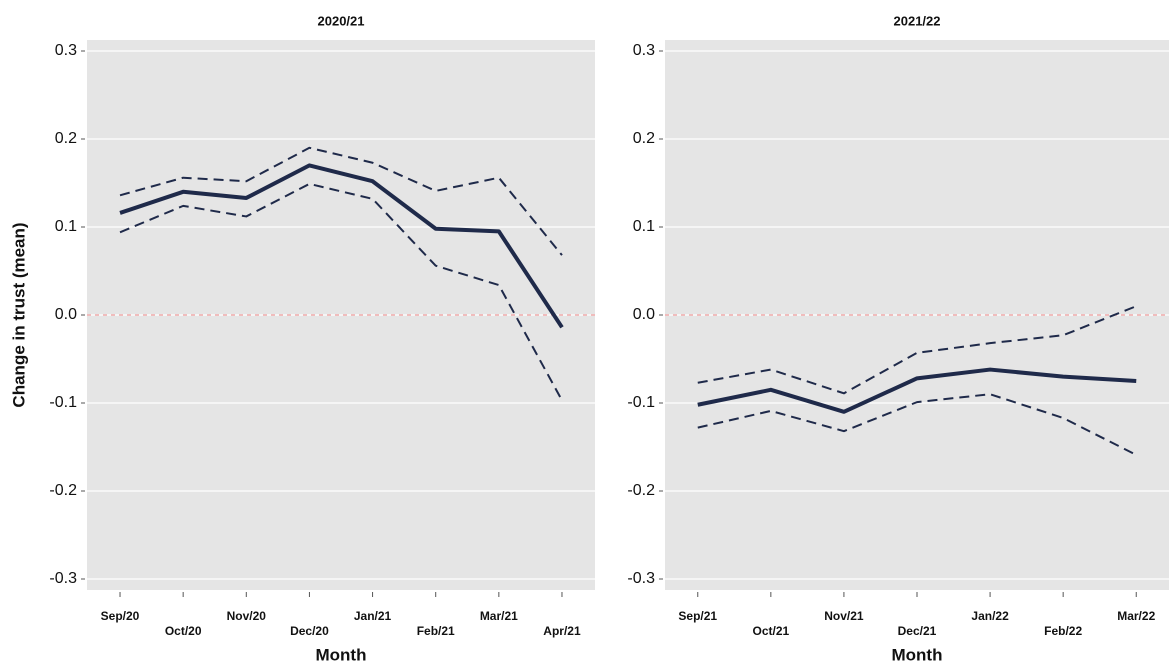 Image resolution: width=1169 pixels, height=671 pixels. Describe the element at coordinates (436, 631) in the screenshot. I see `x-tick-label: Feb/21` at that location.